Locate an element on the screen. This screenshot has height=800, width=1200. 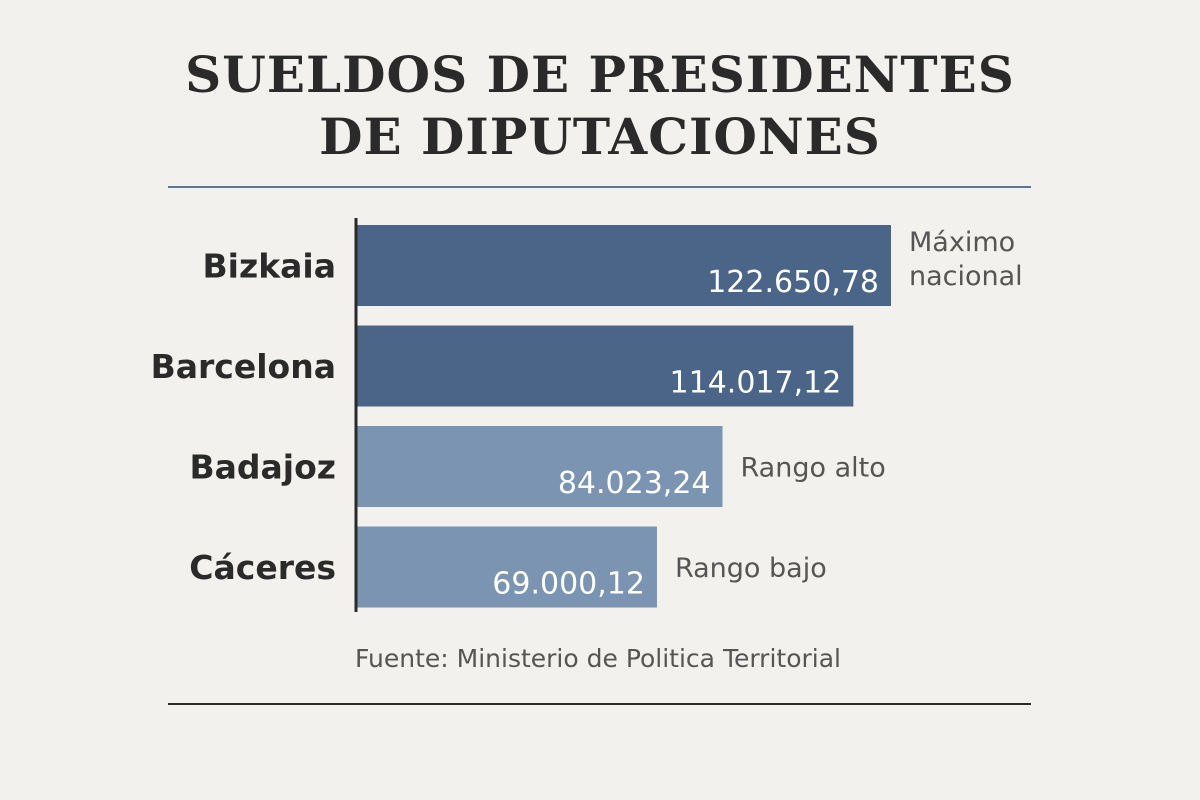
chart-title-line-1: SUELDOS DE PRESIDENTES is located at coordinates (600, 74).